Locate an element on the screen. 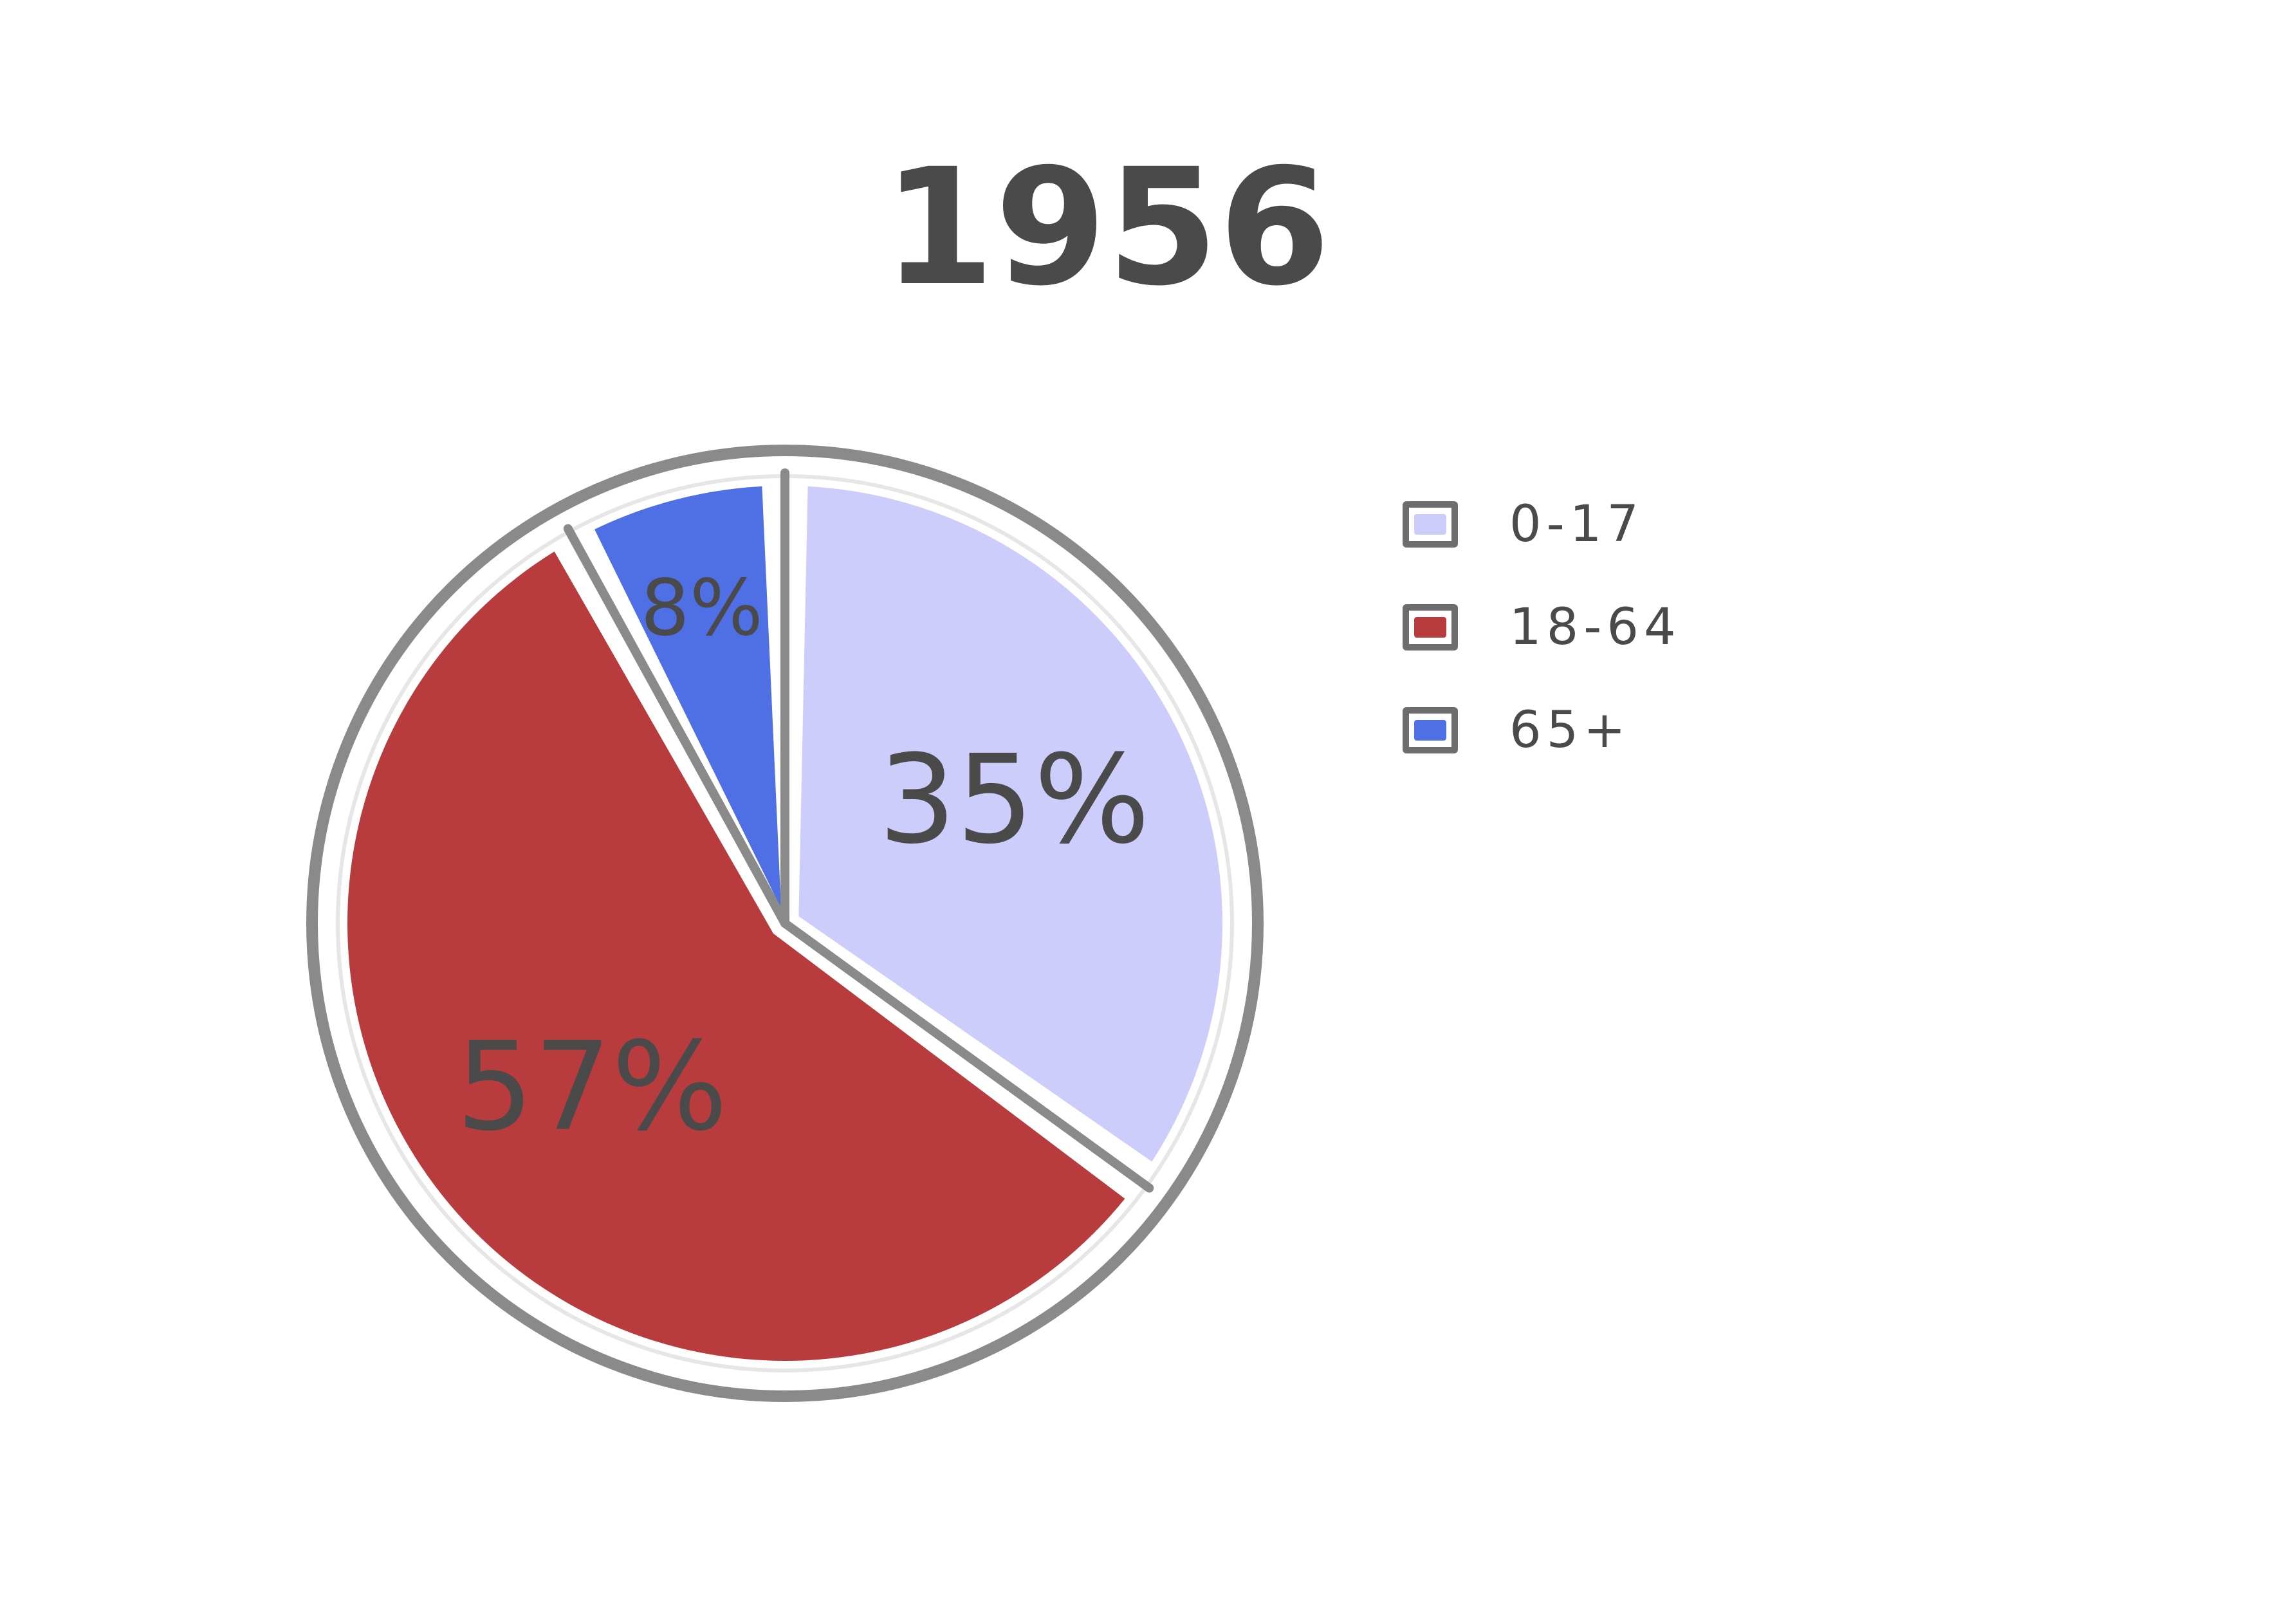 The image size is (2275, 1624). legend-item: 18-64 is located at coordinates (1570, 628).